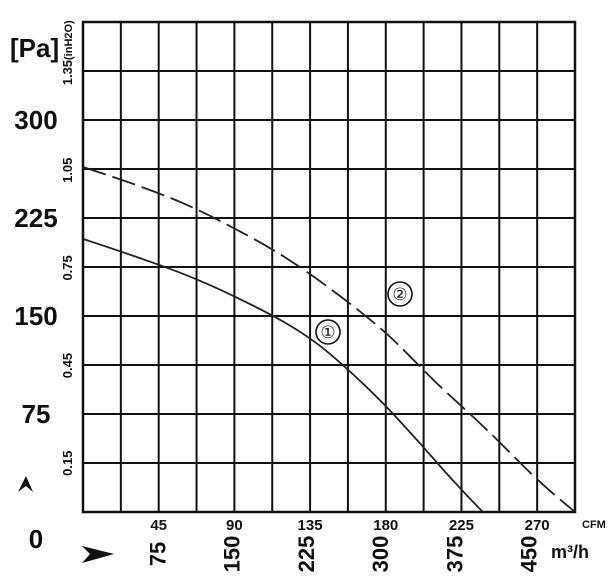  I want to click on x-tick-cfm: 180, so click(385, 525).